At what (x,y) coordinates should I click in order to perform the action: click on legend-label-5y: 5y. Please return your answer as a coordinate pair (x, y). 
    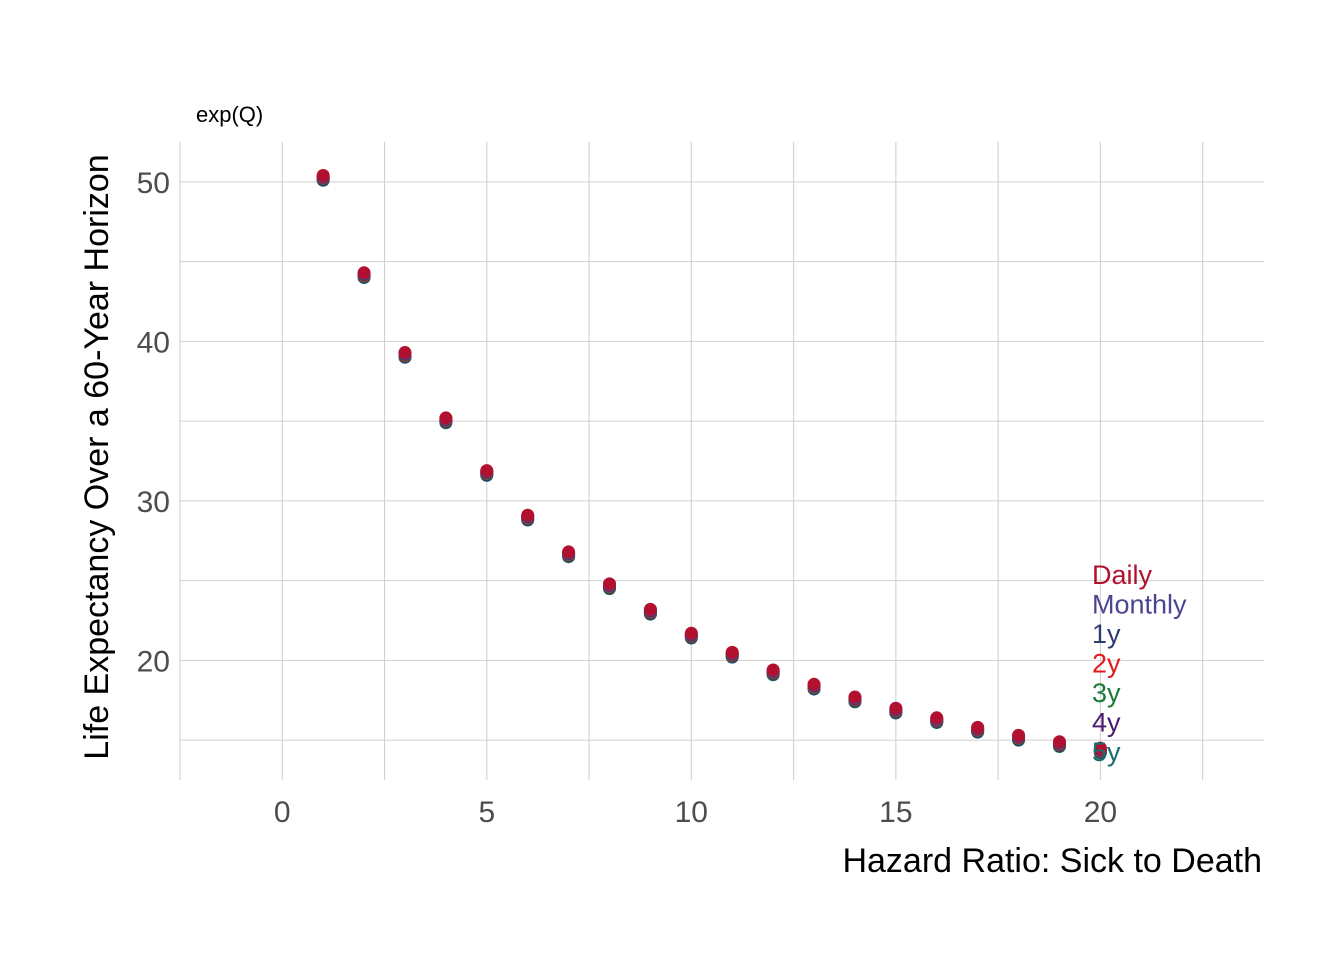
    Looking at the image, I should click on (1106, 752).